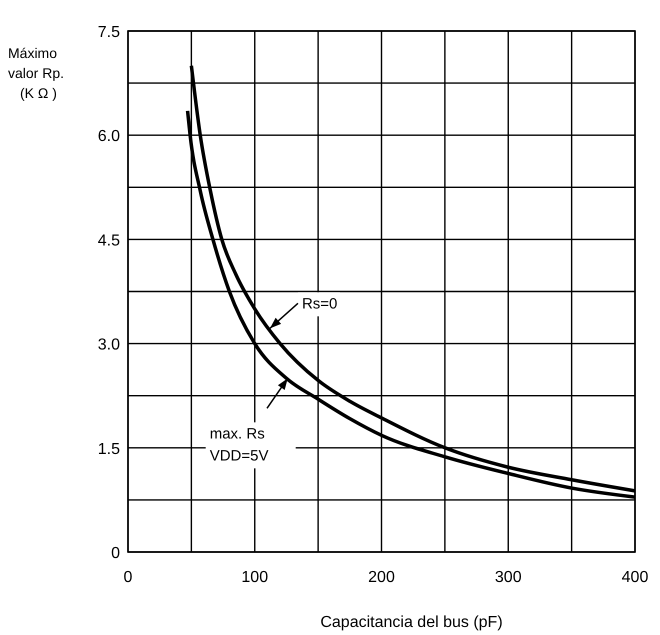 The image size is (660, 635). What do you see at coordinates (109, 137) in the screenshot?
I see `y-tick-label: 6.0` at bounding box center [109, 137].